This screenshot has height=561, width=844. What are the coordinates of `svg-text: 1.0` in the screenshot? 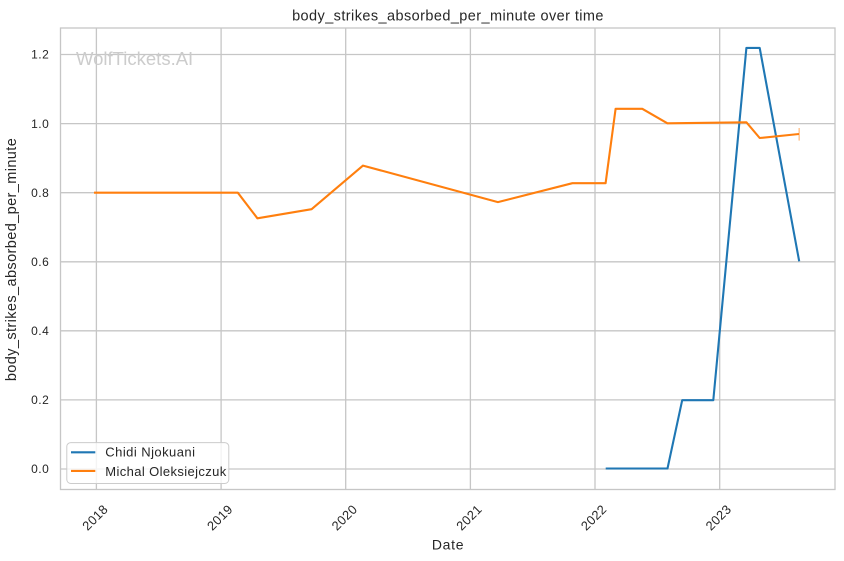 It's located at (40, 124).